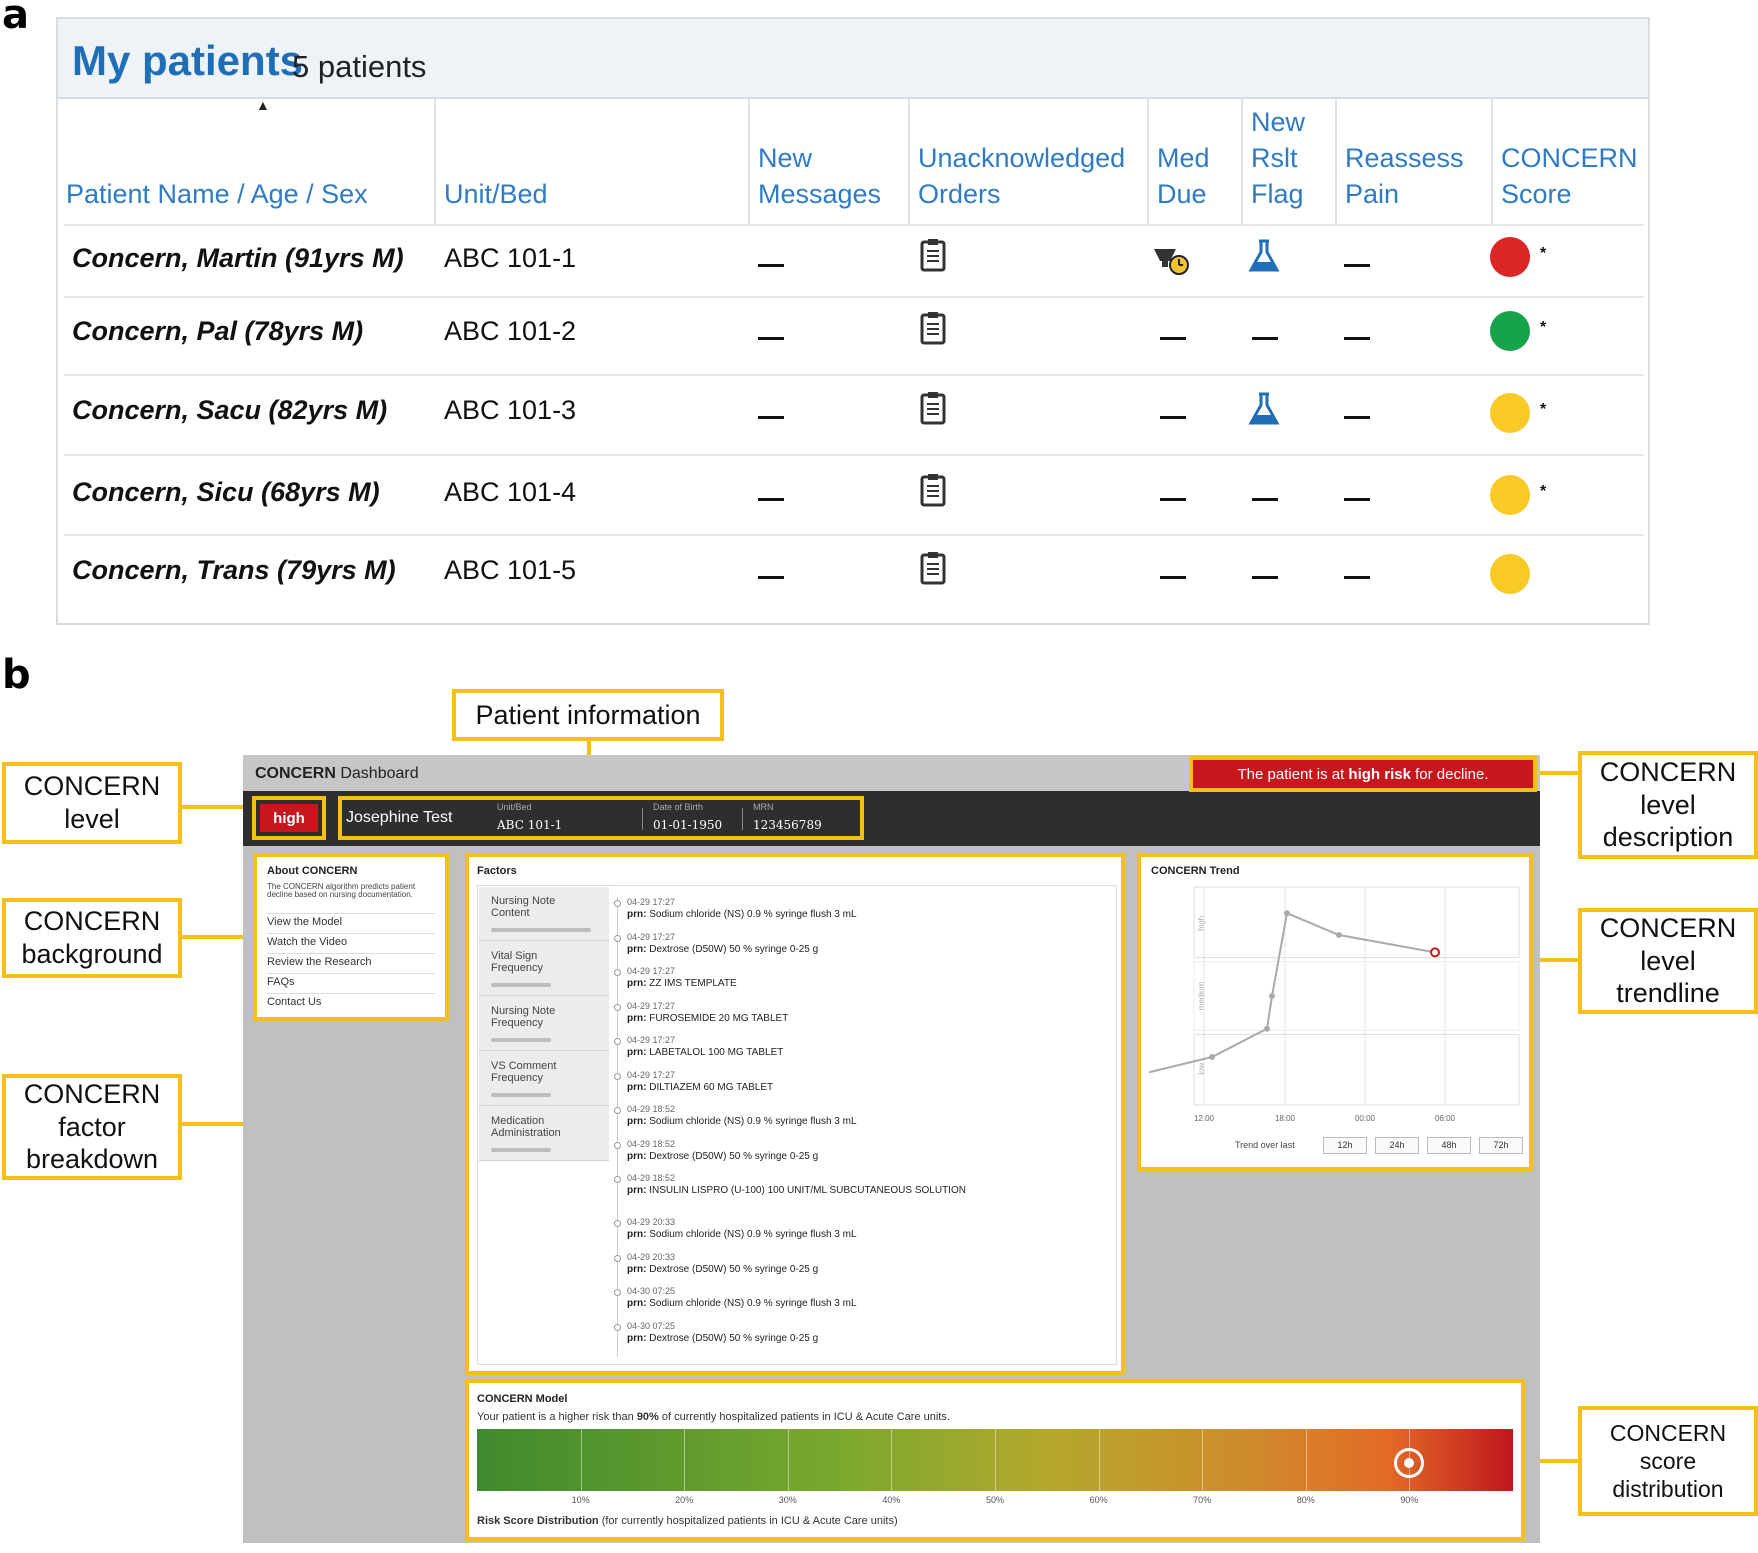 Image resolution: width=1758 pixels, height=1553 pixels. What do you see at coordinates (1195, 871) in the screenshot?
I see `trend-heading: CONCERN Trend` at bounding box center [1195, 871].